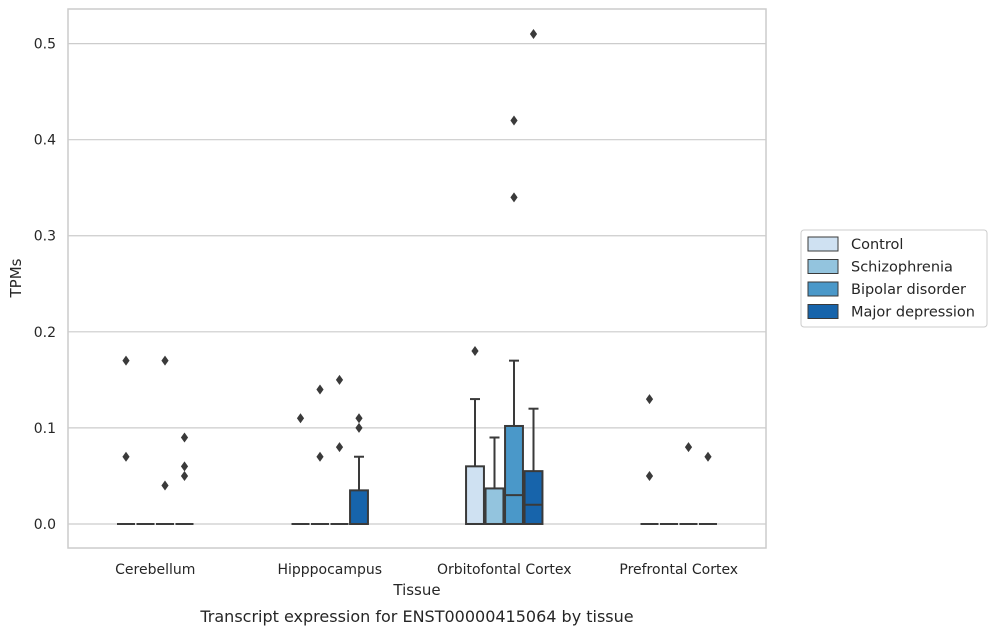  What do you see at coordinates (45, 285) in the screenshot?
I see `y-tick-labels: 0.0 0.1 0.2 0.3 0.4 0.5` at bounding box center [45, 285].